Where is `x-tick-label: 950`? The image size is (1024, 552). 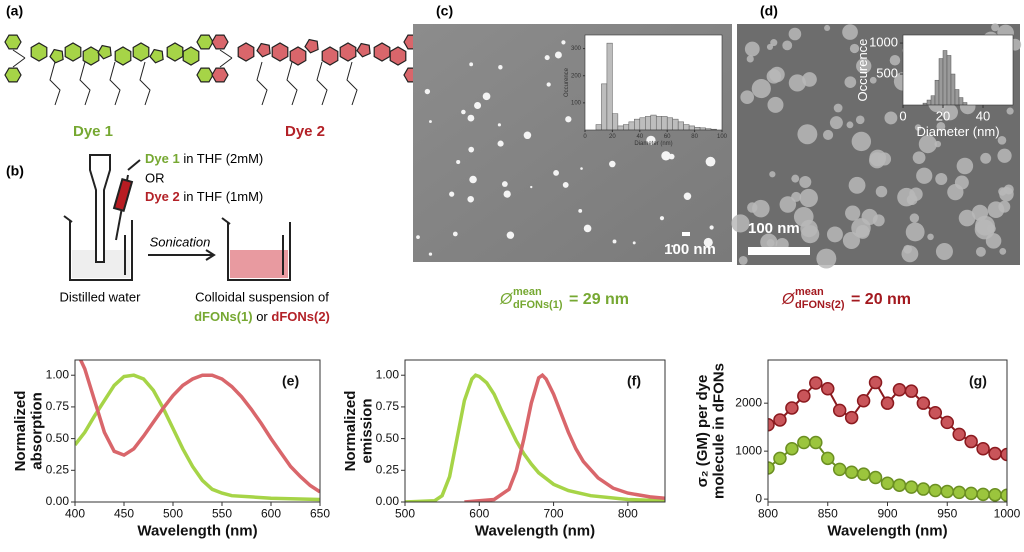
x-tick-label: 950 is located at coordinates (947, 514).